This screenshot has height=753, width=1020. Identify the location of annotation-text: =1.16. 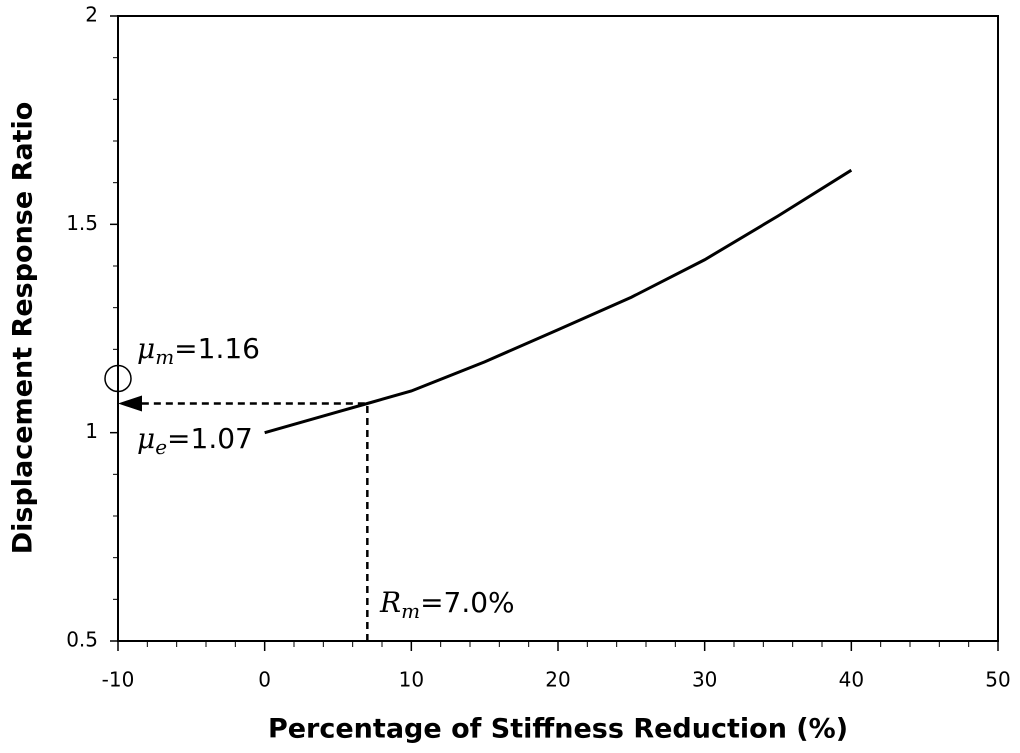
(217, 348).